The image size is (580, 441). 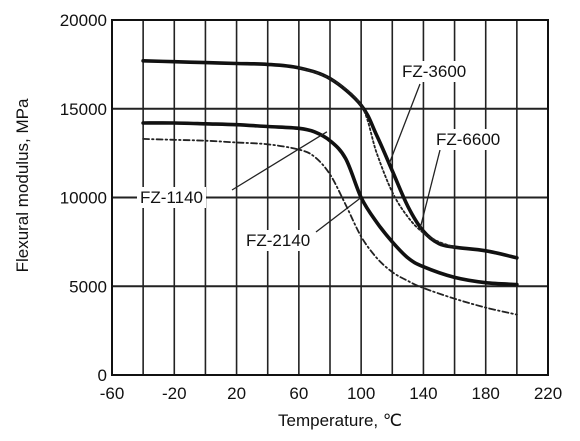 I want to click on y-axis-title: Flexural modulus, MPa, so click(x=22, y=185).